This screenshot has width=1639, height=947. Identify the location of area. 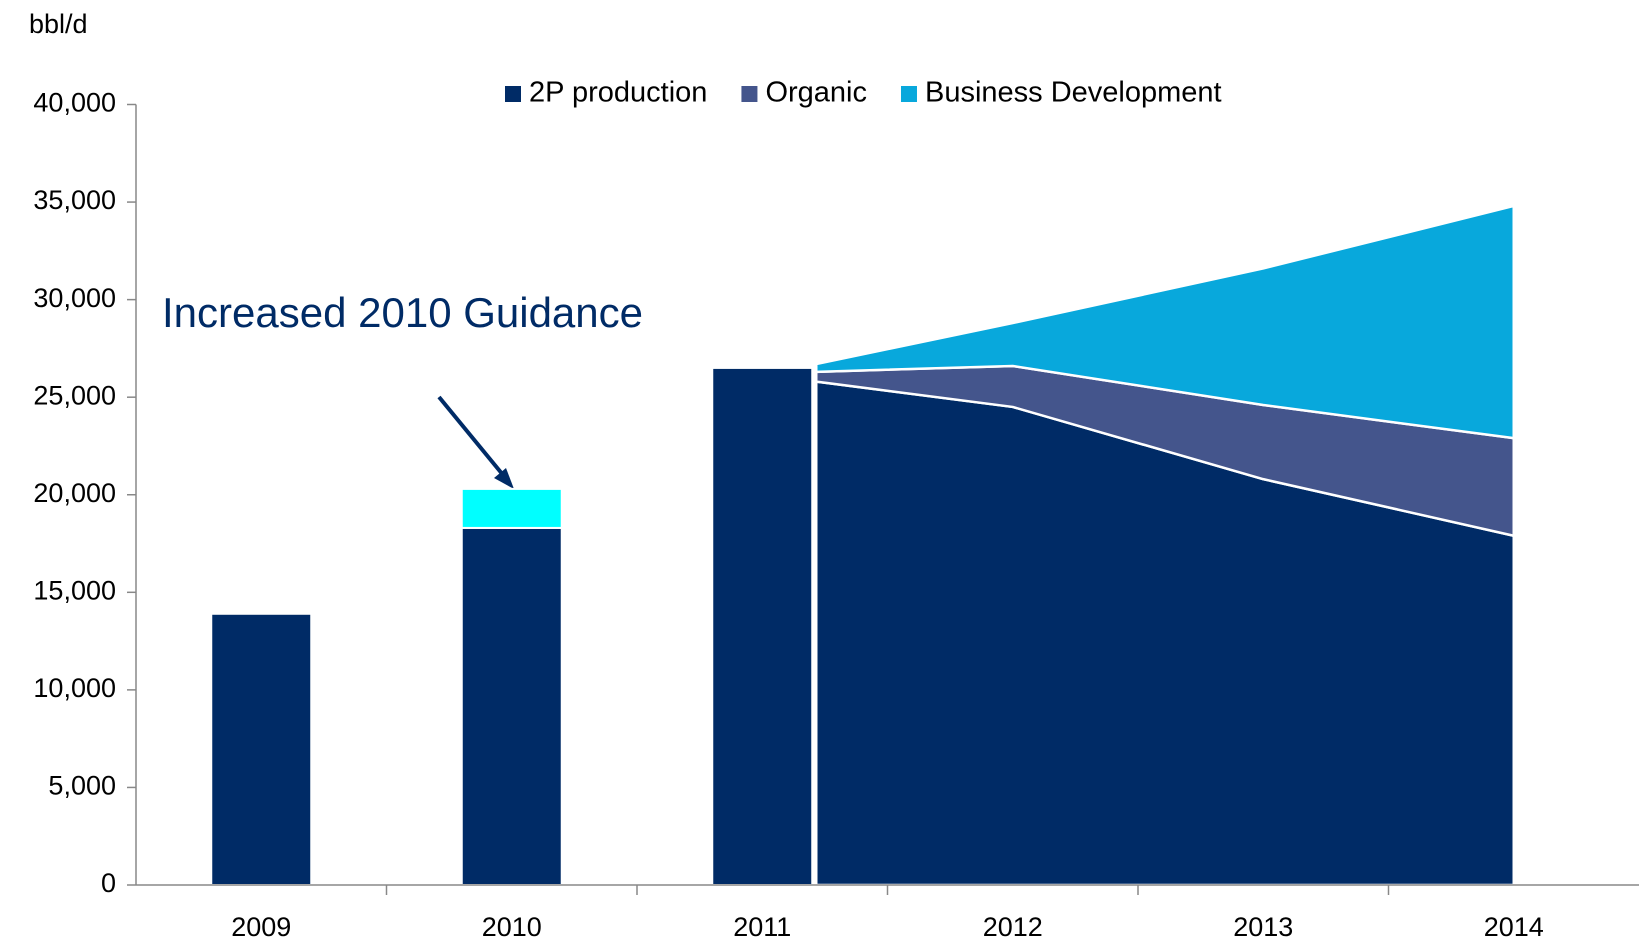
(1165, 322).